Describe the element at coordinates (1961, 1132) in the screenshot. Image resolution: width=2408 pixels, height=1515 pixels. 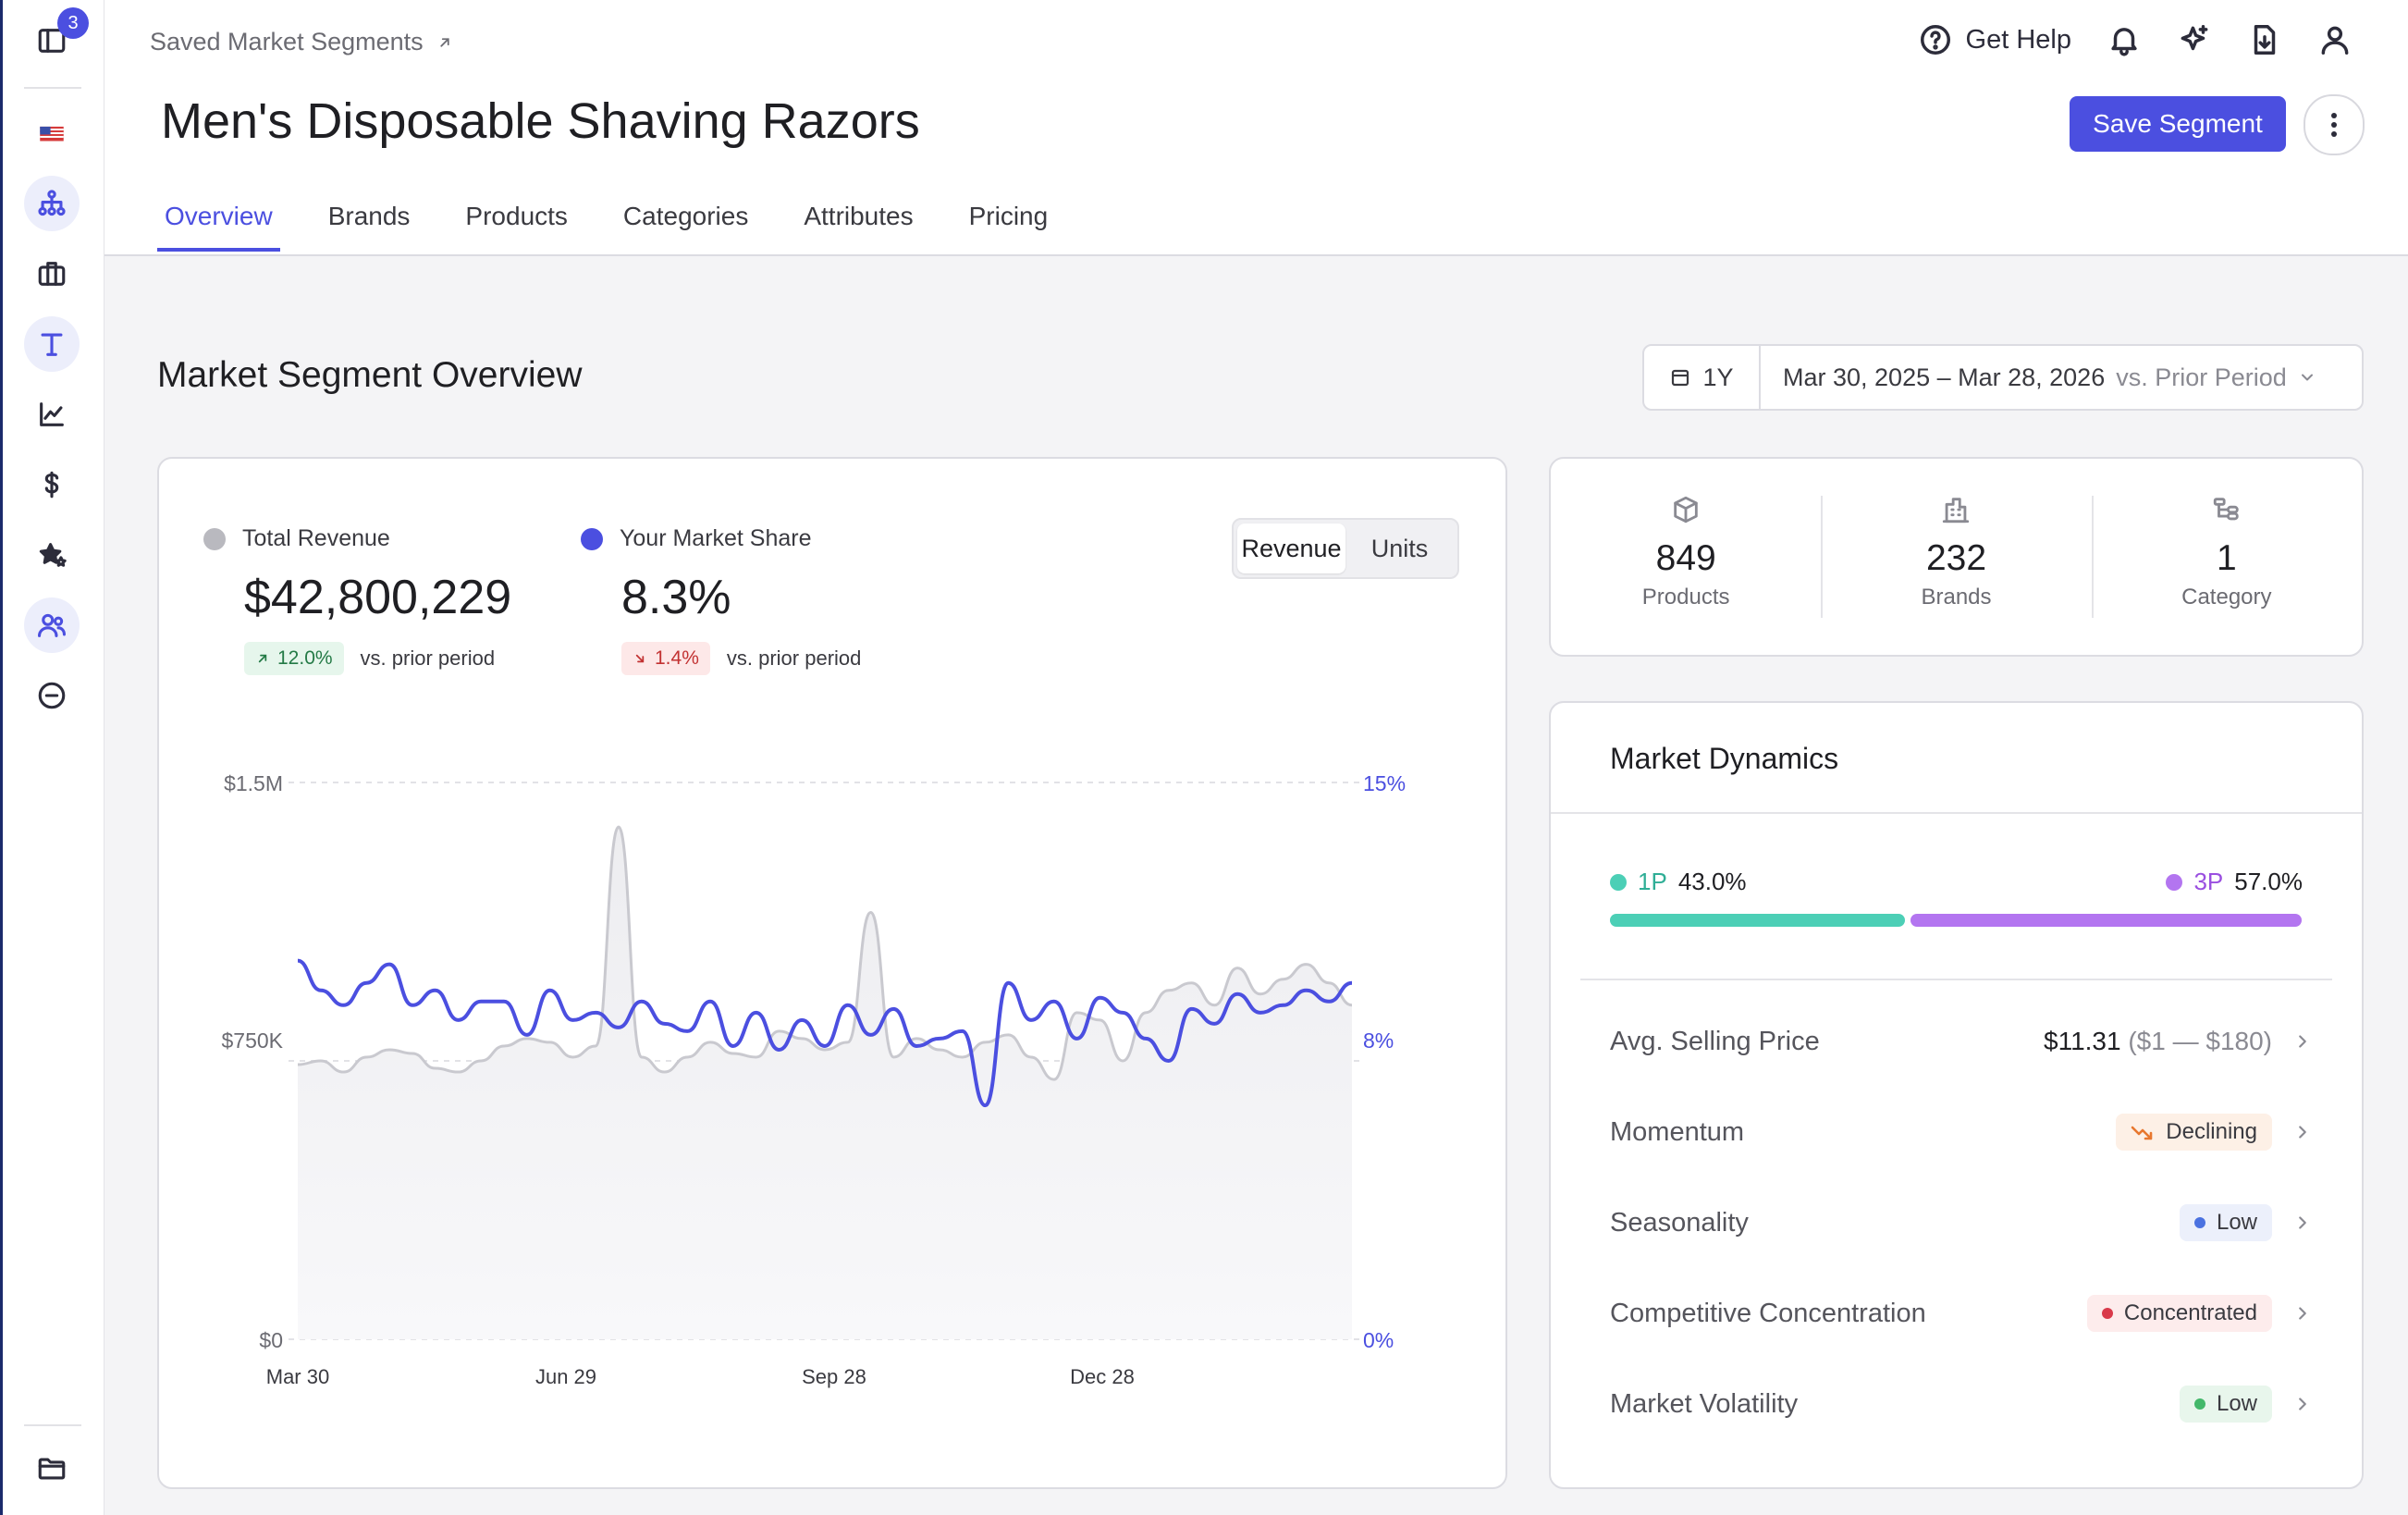
I see `metric-row-momentum: Momentum Declining` at that location.